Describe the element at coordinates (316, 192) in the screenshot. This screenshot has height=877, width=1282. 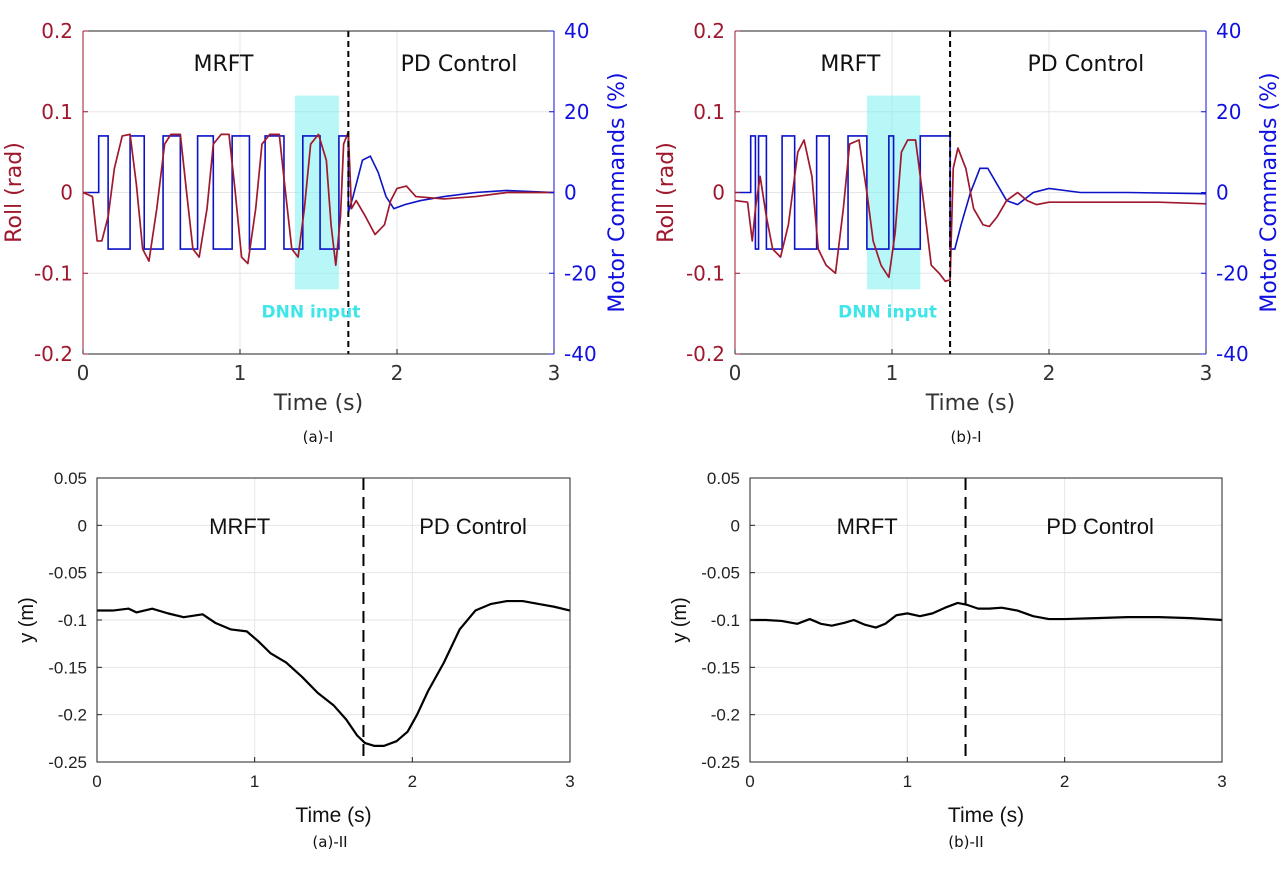
I see `dnn-input-window` at that location.